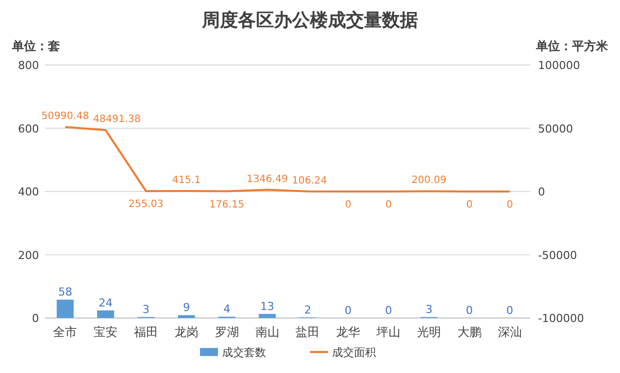  What do you see at coordinates (65, 292) in the screenshot?
I see `data-label: 58` at bounding box center [65, 292].